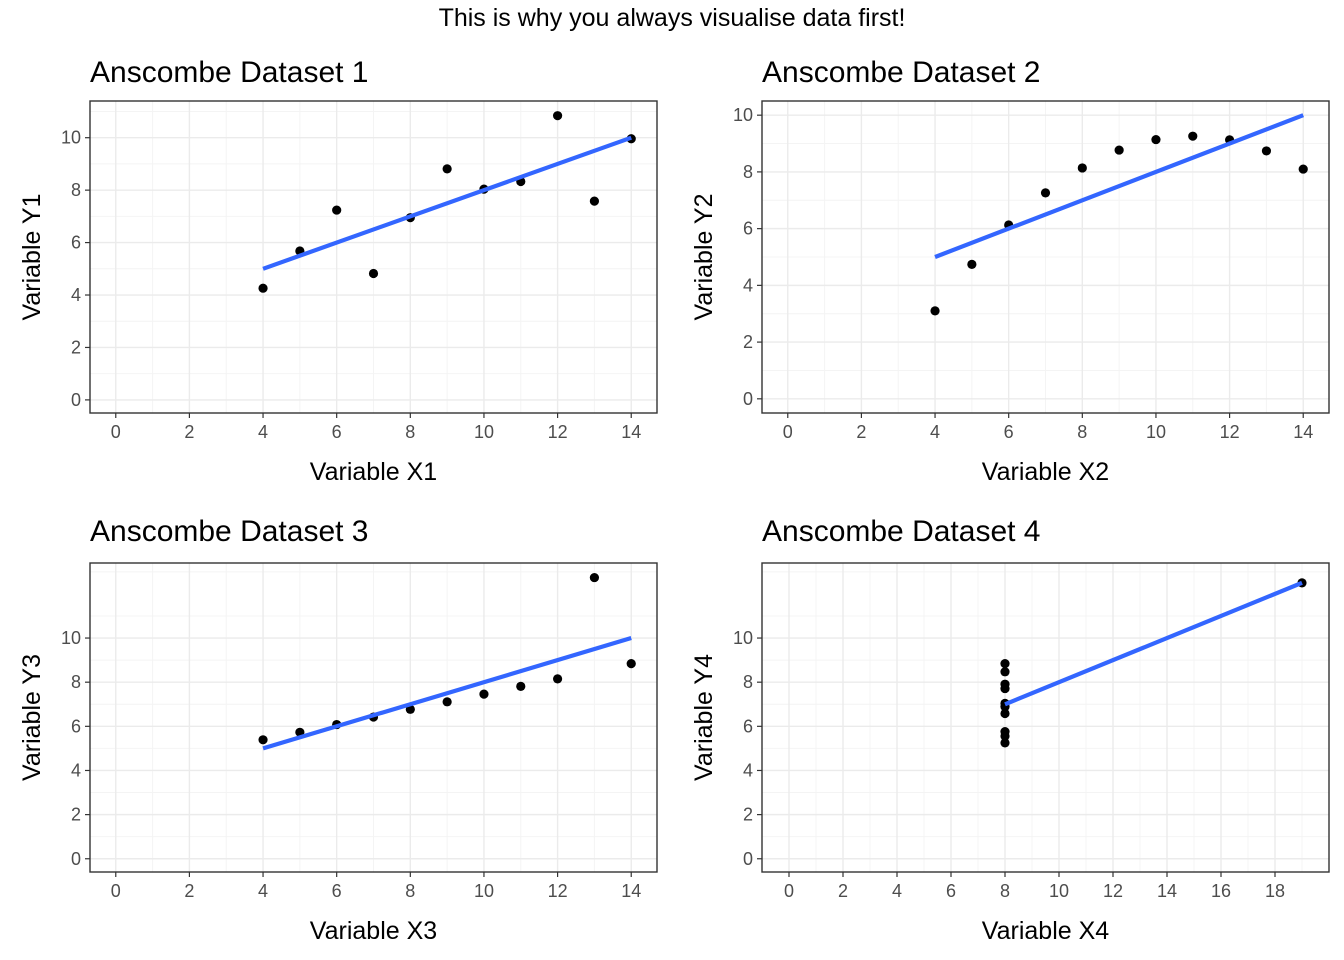  Describe the element at coordinates (229, 531) in the screenshot. I see `panel-title: Anscombe Dataset 3` at that location.